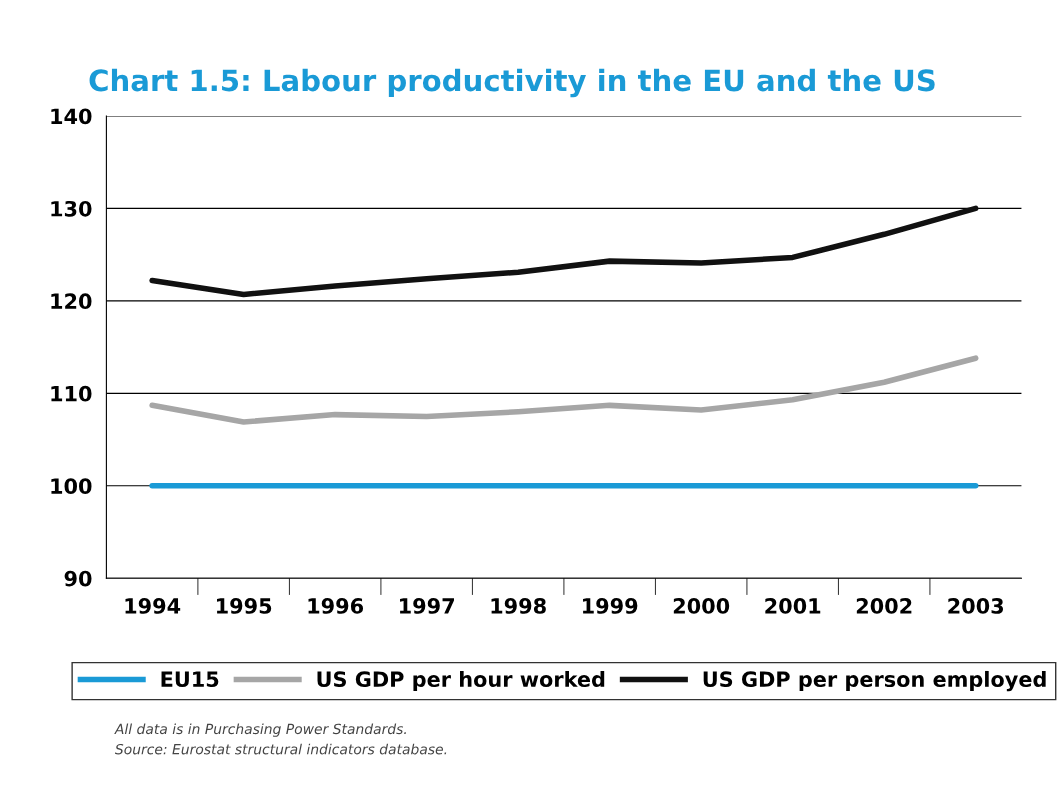  What do you see at coordinates (78, 578) in the screenshot?
I see `y-tick-label: 90` at bounding box center [78, 578].